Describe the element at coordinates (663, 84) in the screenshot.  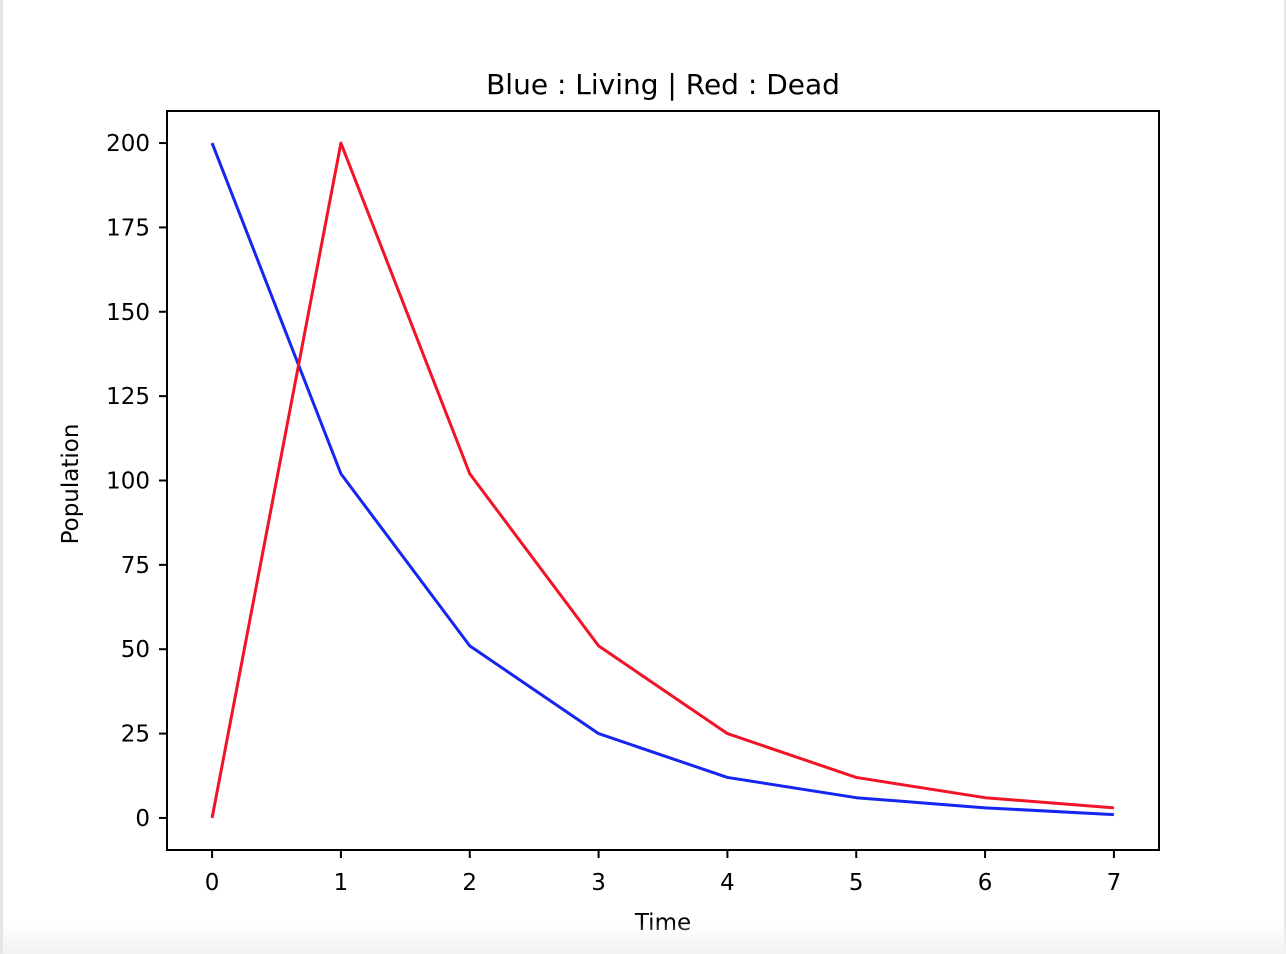
I see `chart-title: Blue : Living | Red : Dead` at that location.